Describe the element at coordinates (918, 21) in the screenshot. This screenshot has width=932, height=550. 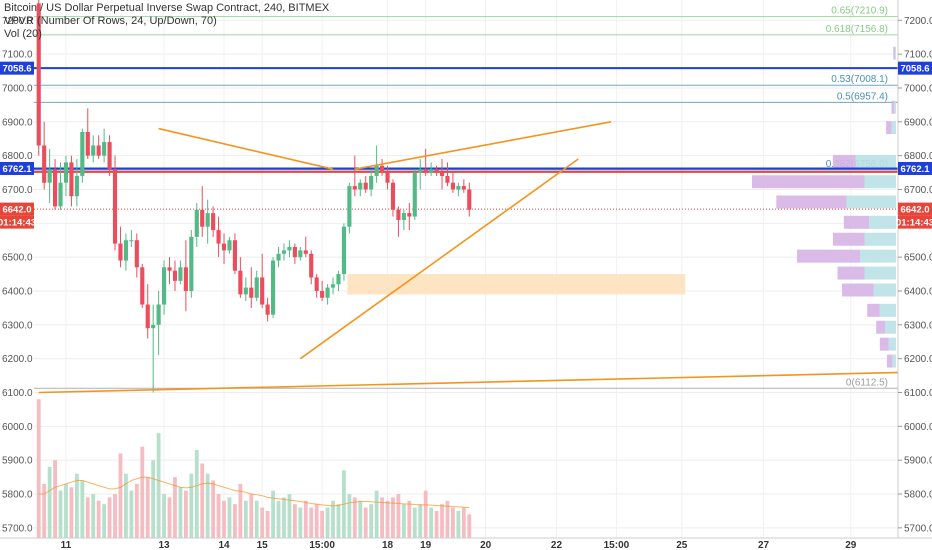
I see `price-tick-label: 7200.0` at that location.